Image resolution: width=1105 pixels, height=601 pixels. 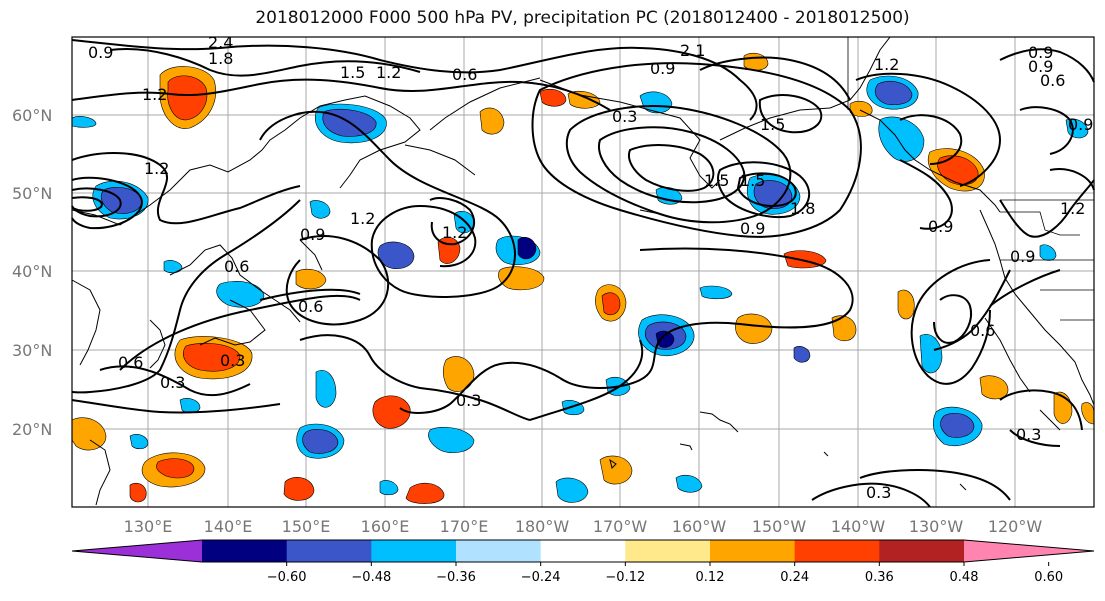 I want to click on colorbar-tick-label: 0.60, so click(x=1048, y=577).